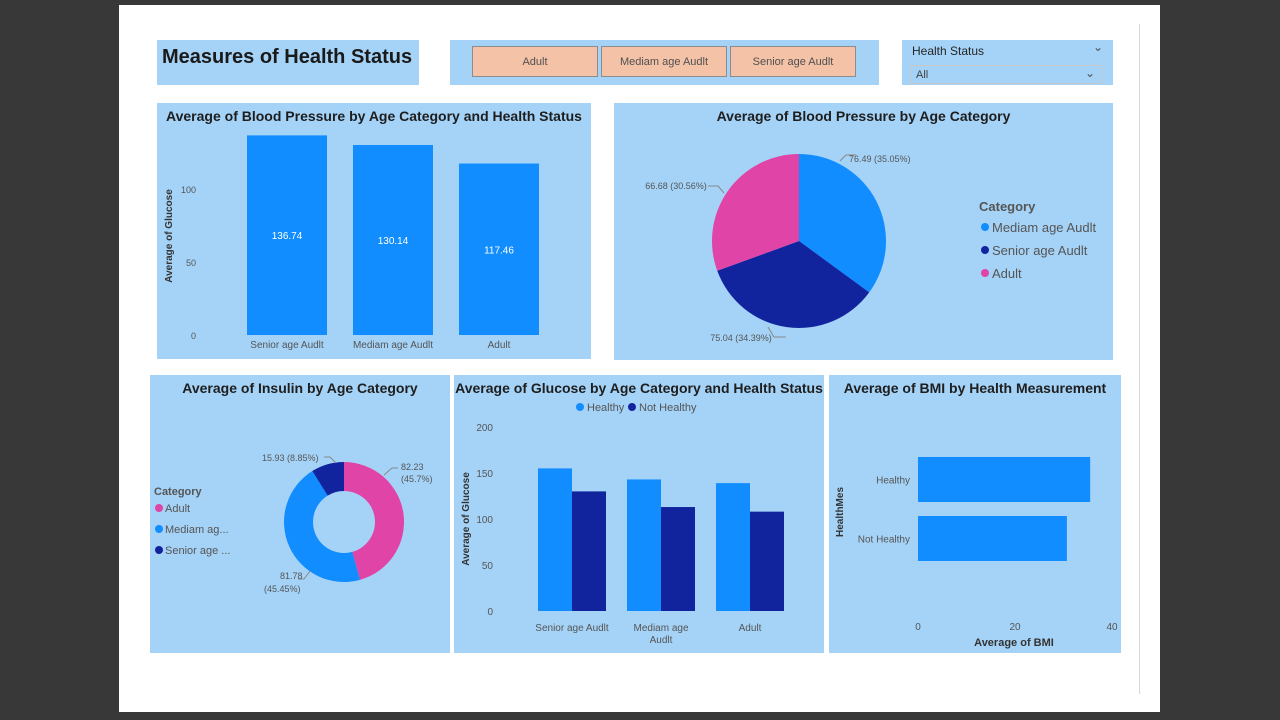 This screenshot has height=720, width=1280. What do you see at coordinates (893, 481) in the screenshot?
I see `y-tick-label: Healthy` at bounding box center [893, 481].